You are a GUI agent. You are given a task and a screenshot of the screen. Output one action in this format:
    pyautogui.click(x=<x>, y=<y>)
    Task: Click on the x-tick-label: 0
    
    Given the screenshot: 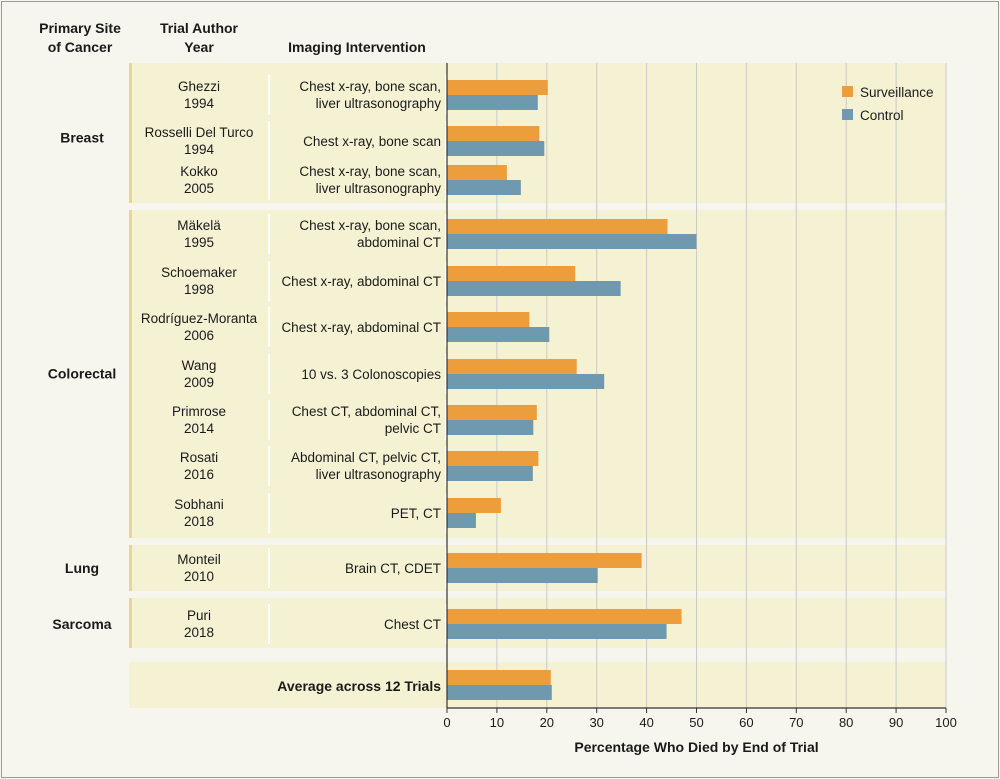 What is the action you would take?
    pyautogui.click(x=446, y=722)
    